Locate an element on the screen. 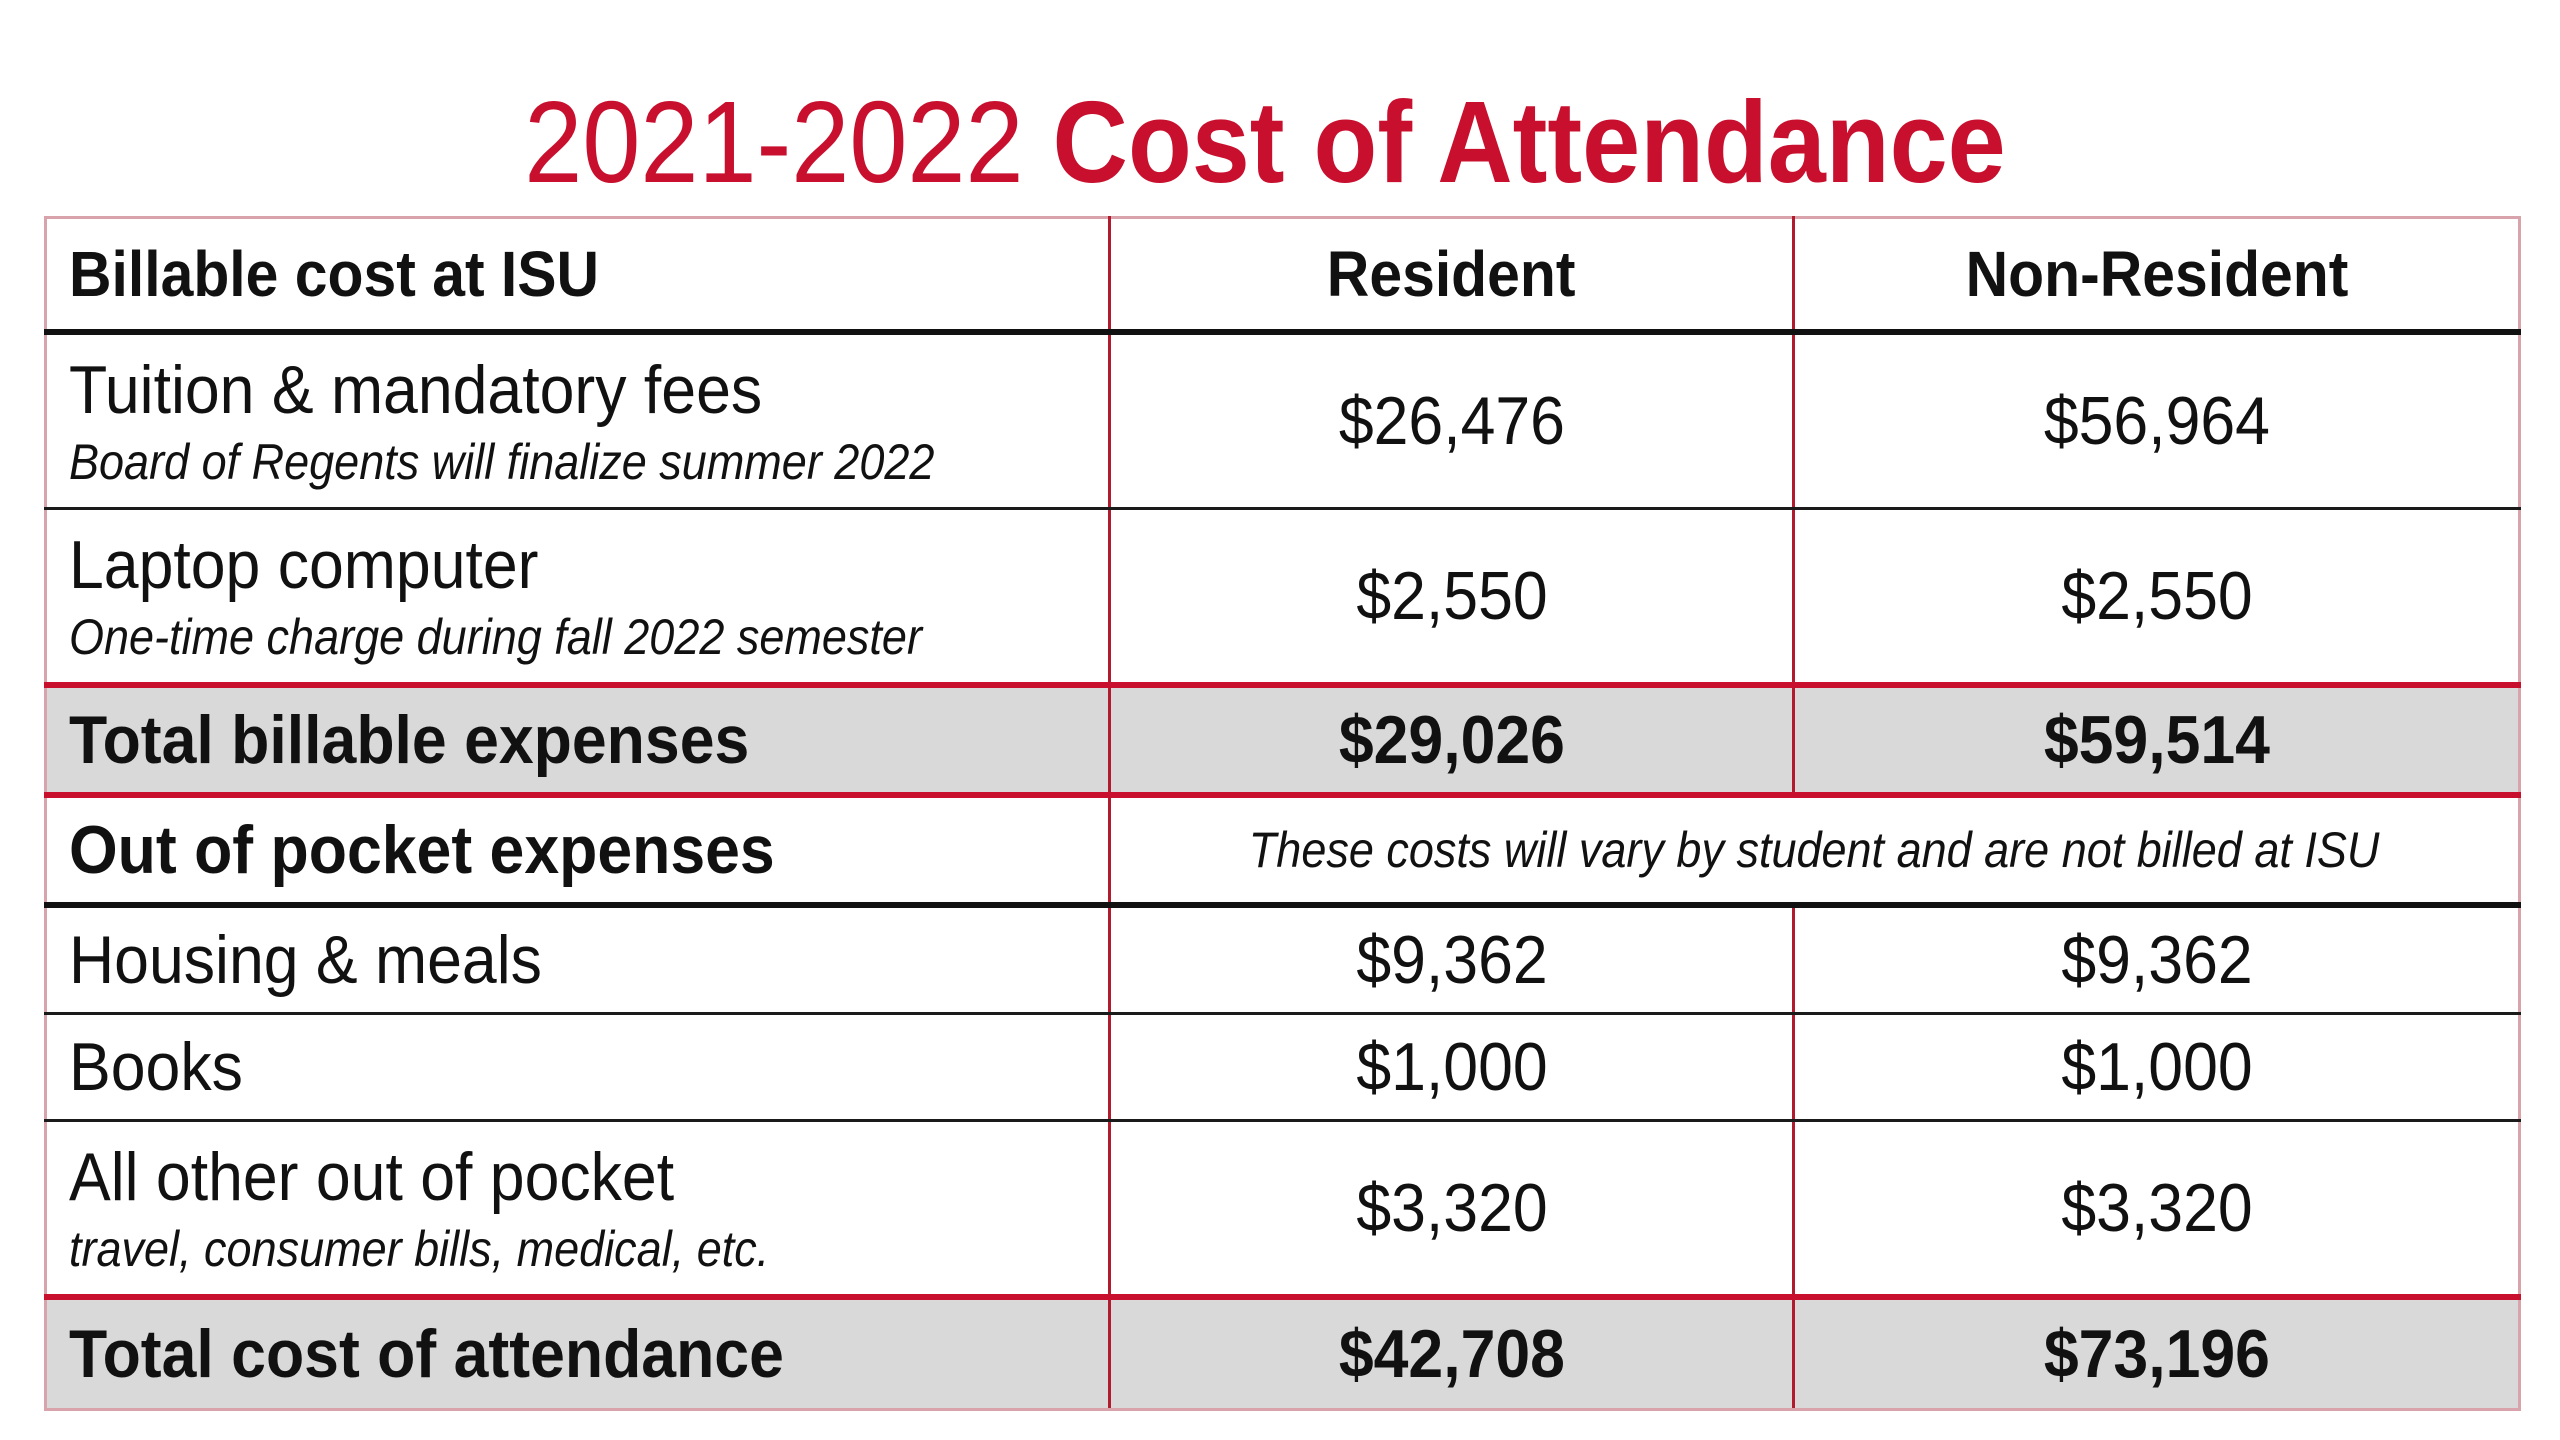 This screenshot has height=1440, width=2560. table-row-total-attendance: Total cost of attendance $42,708 $73,196 is located at coordinates (1282, 1354).